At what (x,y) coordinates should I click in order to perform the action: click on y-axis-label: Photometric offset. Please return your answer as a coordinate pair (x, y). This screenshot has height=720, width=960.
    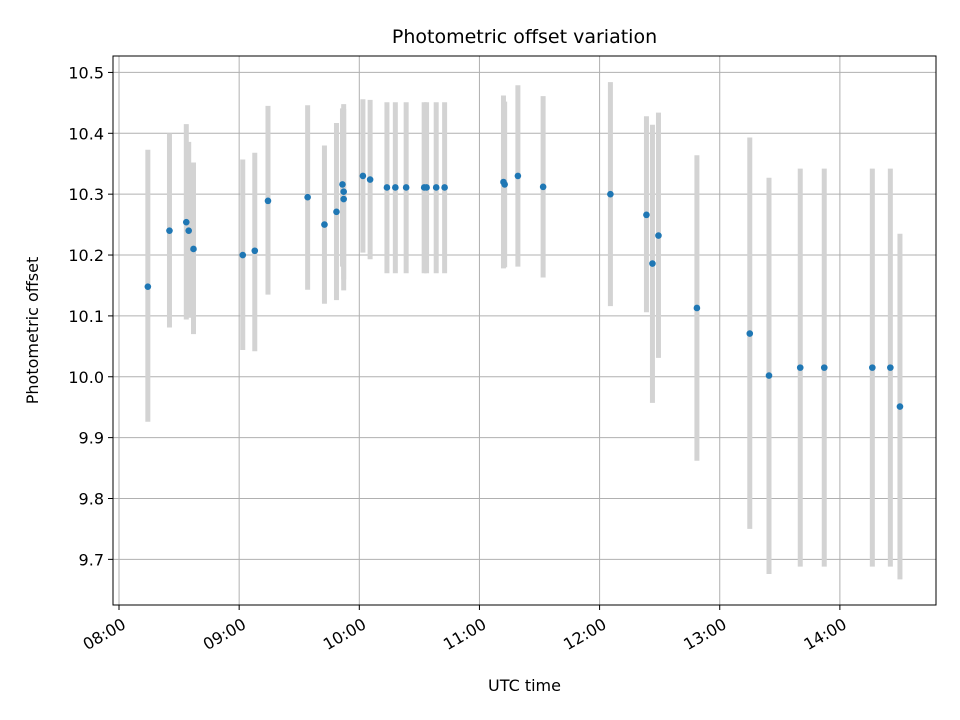
    Looking at the image, I should click on (32, 331).